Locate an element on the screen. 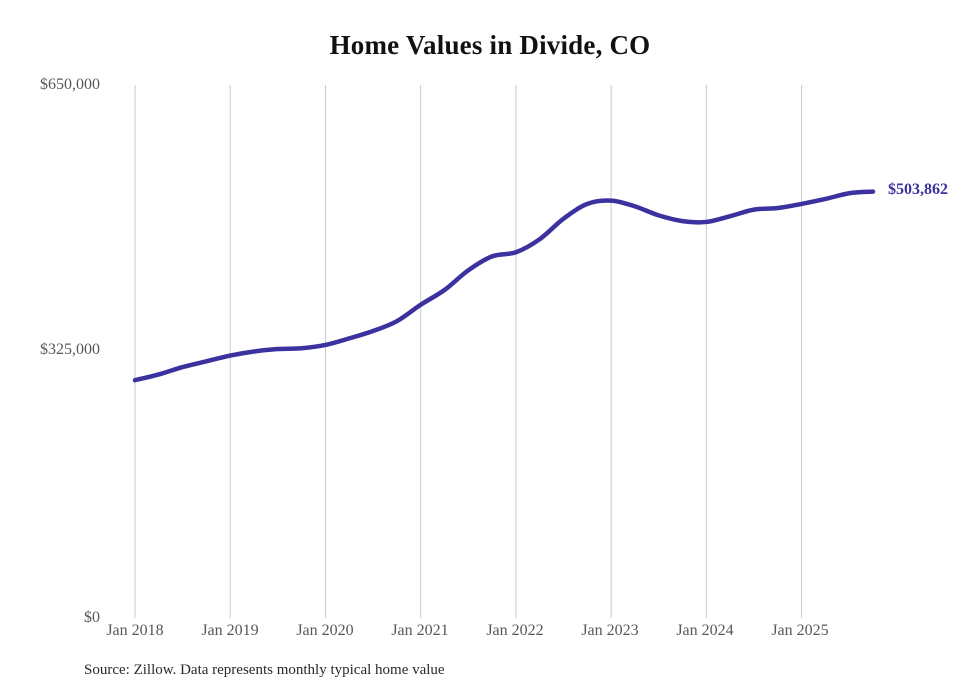 Image resolution: width=980 pixels, height=699 pixels. x-tick-label-jan-2022: Jan 2022 is located at coordinates (515, 630).